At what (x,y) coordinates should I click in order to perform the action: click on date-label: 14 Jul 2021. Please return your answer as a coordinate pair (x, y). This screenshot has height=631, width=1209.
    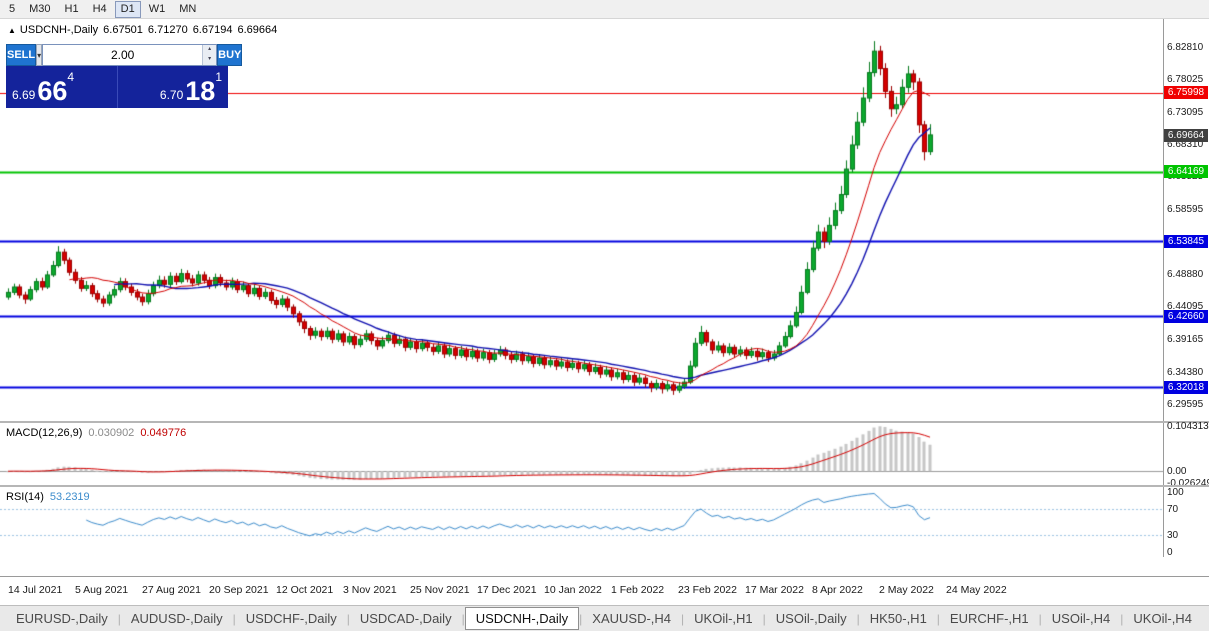
    Looking at the image, I should click on (35, 590).